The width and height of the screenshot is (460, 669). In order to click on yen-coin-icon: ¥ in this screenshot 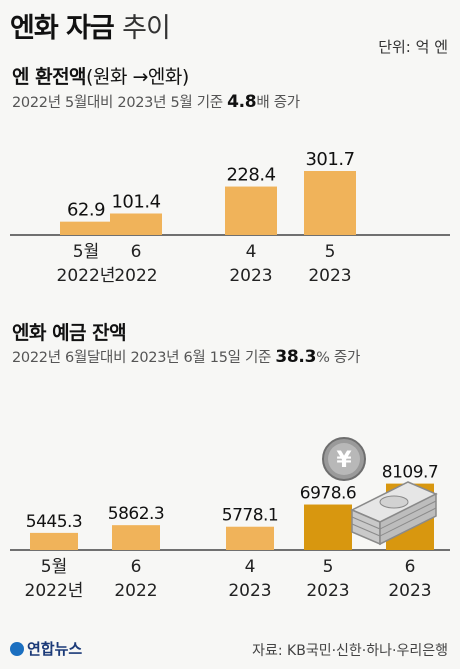, I will do `click(344, 459)`.